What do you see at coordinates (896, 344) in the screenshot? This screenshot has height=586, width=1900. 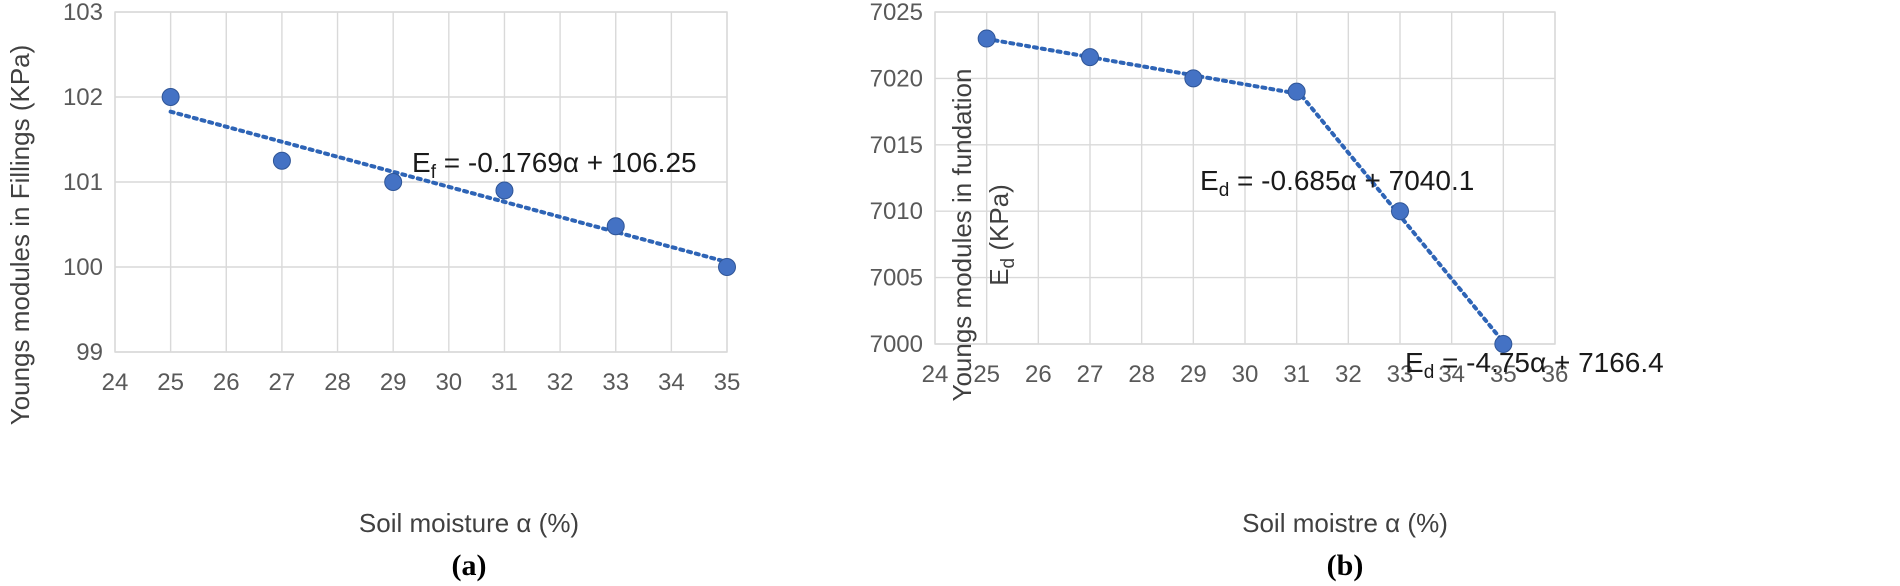 I see `y-tick-label: 7000` at bounding box center [896, 344].